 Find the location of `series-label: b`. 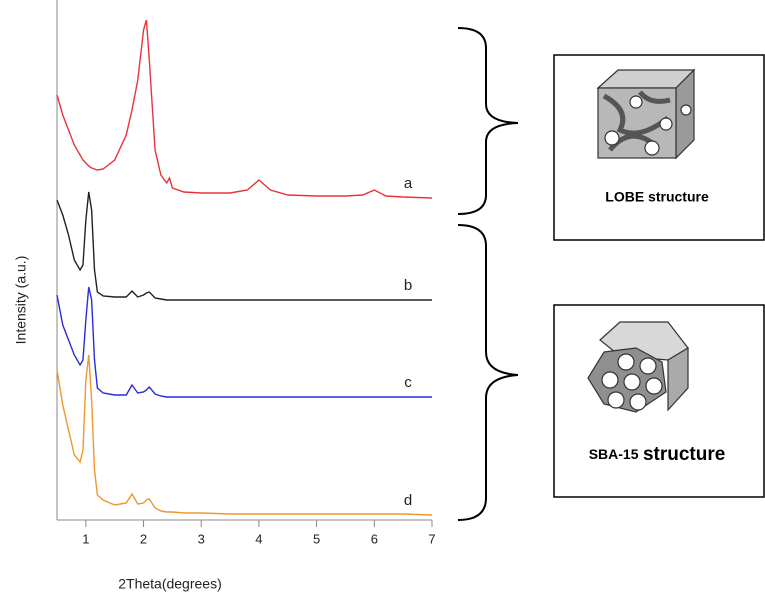

series-label: b is located at coordinates (408, 285).